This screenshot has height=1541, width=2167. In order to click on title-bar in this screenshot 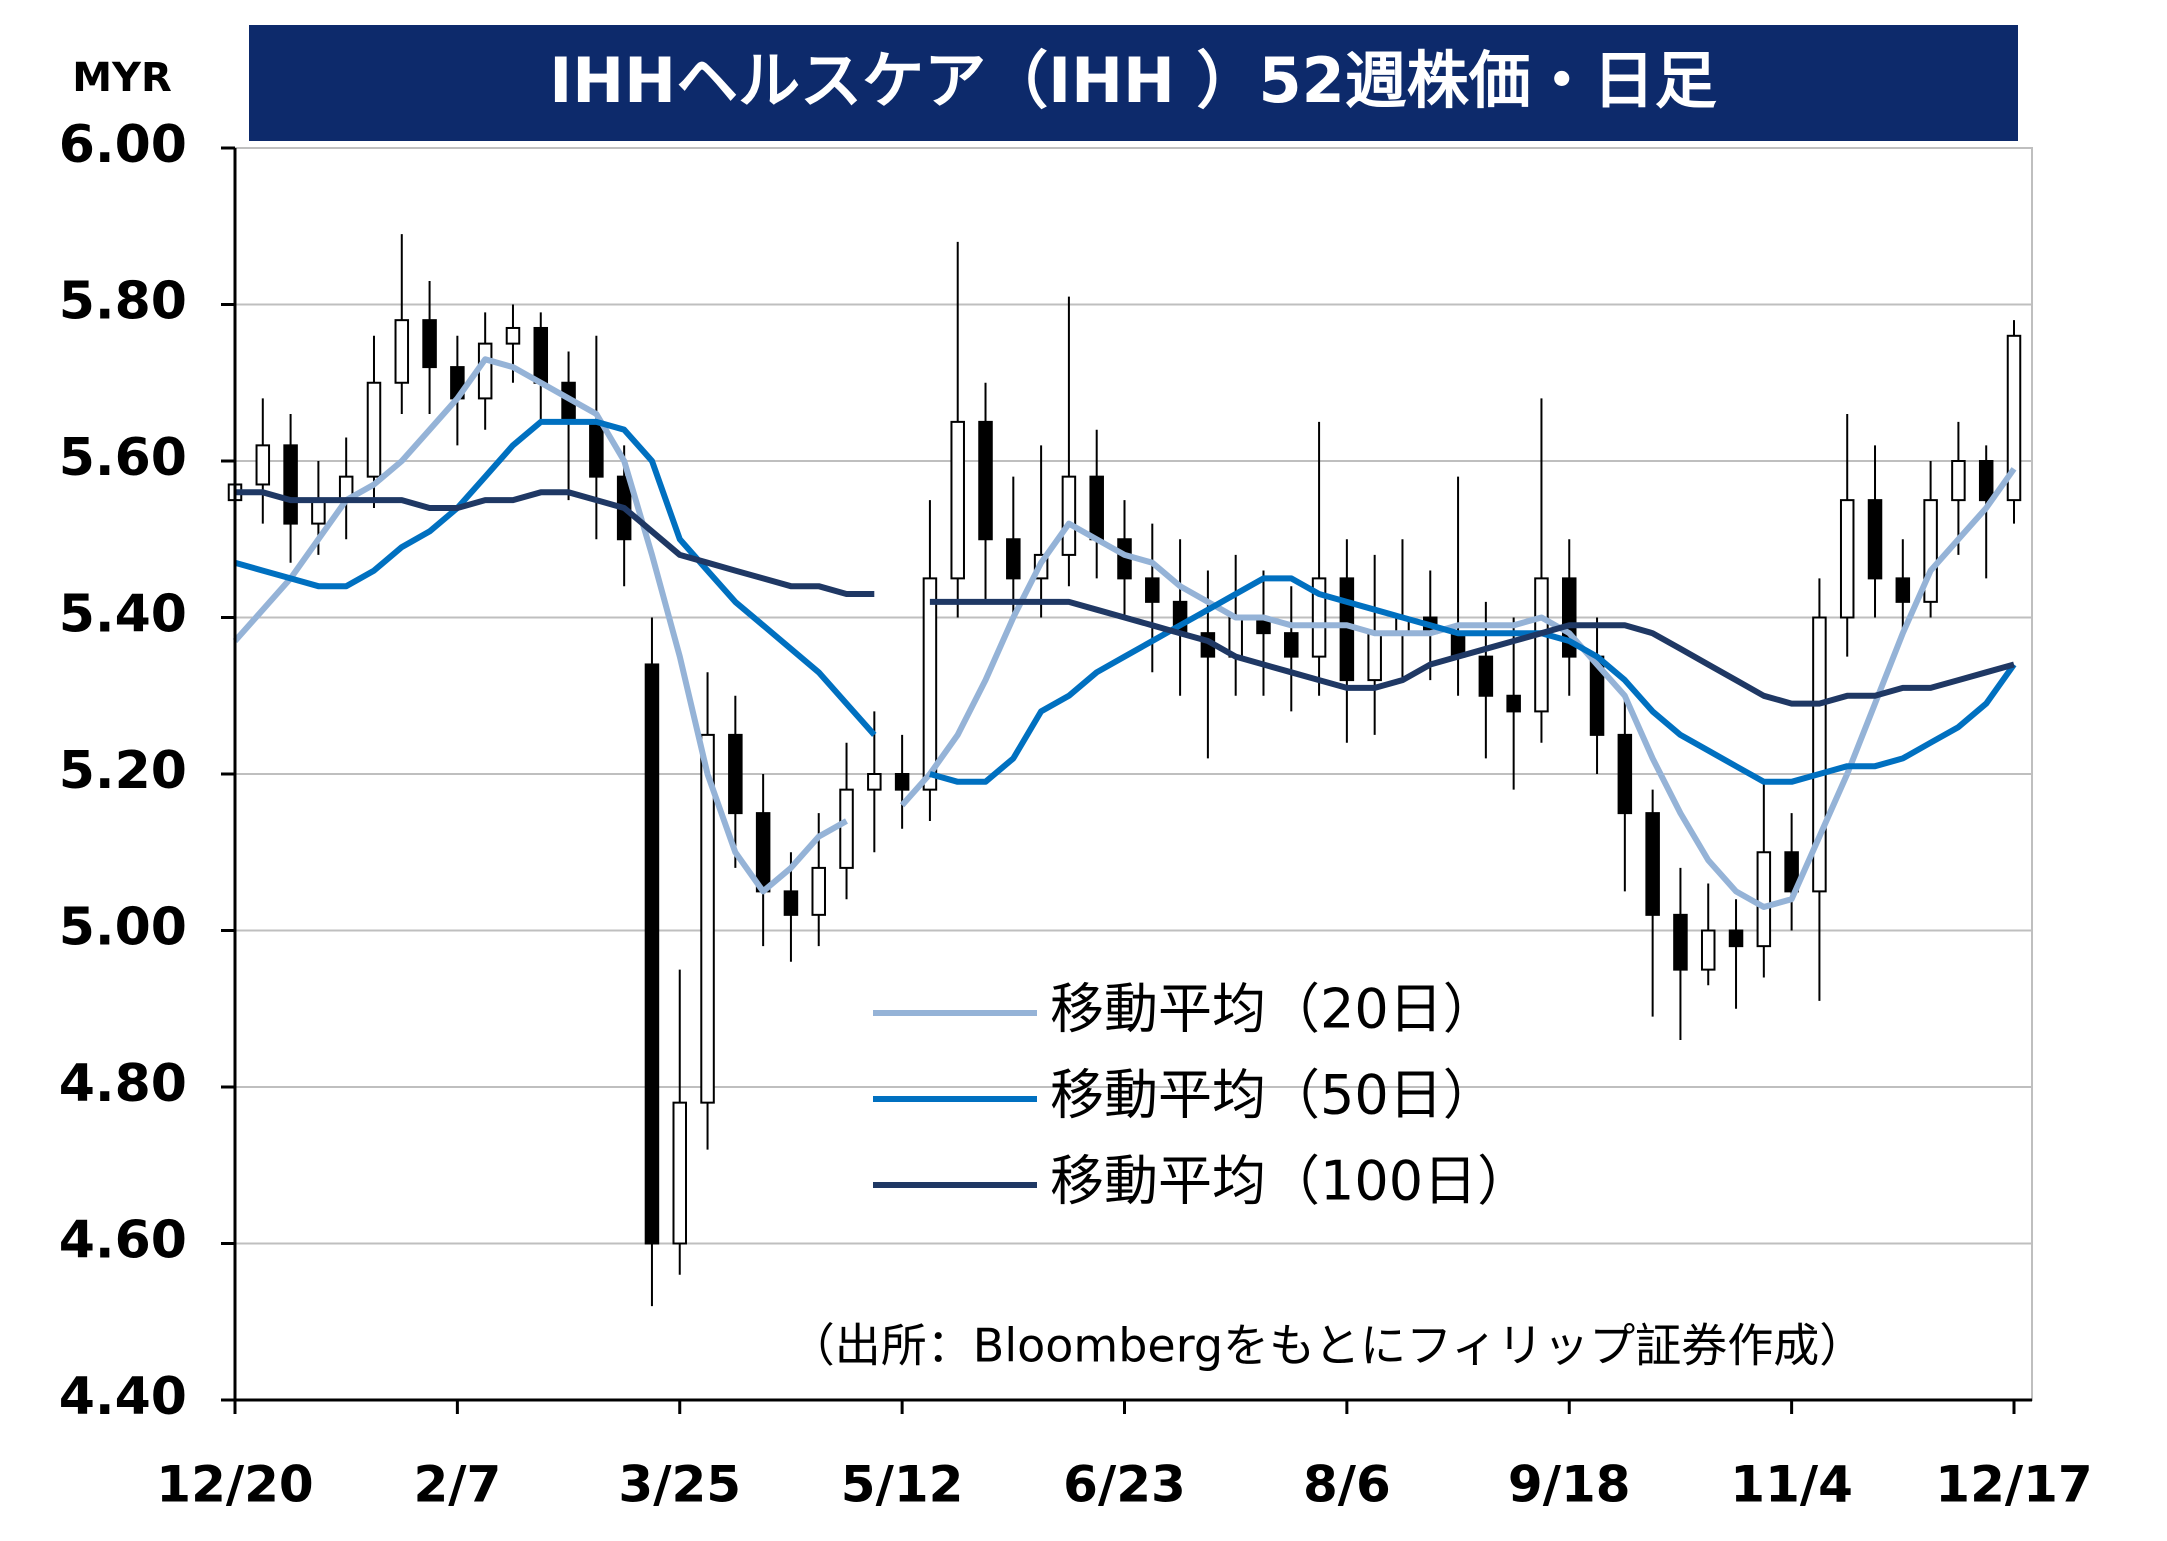, I will do `click(1133, 83)`.